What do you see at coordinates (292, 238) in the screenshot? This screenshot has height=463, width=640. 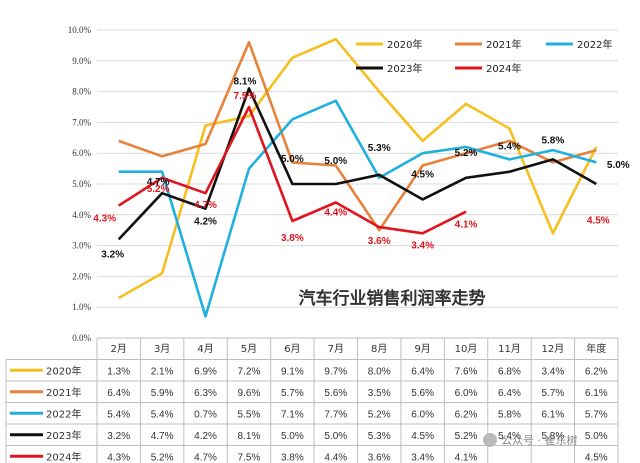 I see `data-label-2024: 3.8%` at bounding box center [292, 238].